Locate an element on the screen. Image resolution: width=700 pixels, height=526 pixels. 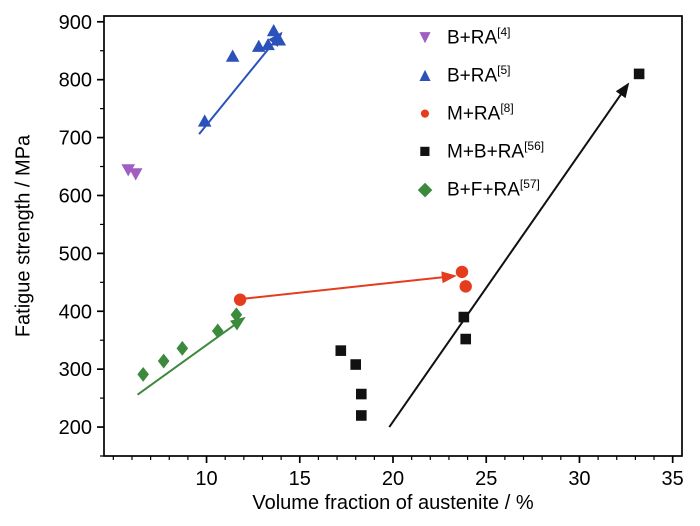
x-tick-label: 10 is located at coordinates (206, 479).